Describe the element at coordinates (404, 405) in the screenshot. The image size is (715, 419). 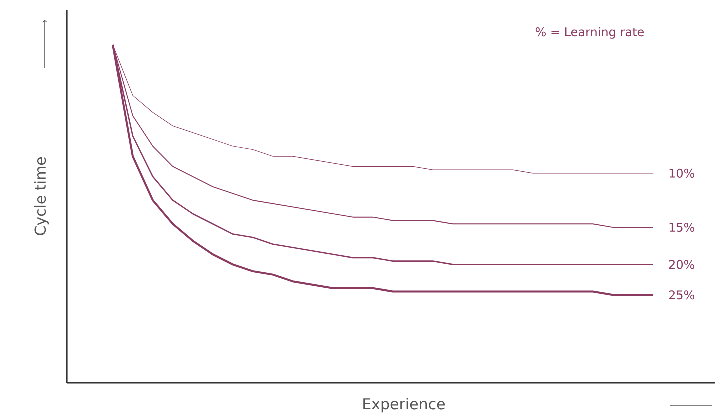
I see `x-axis-title: Experience` at that location.